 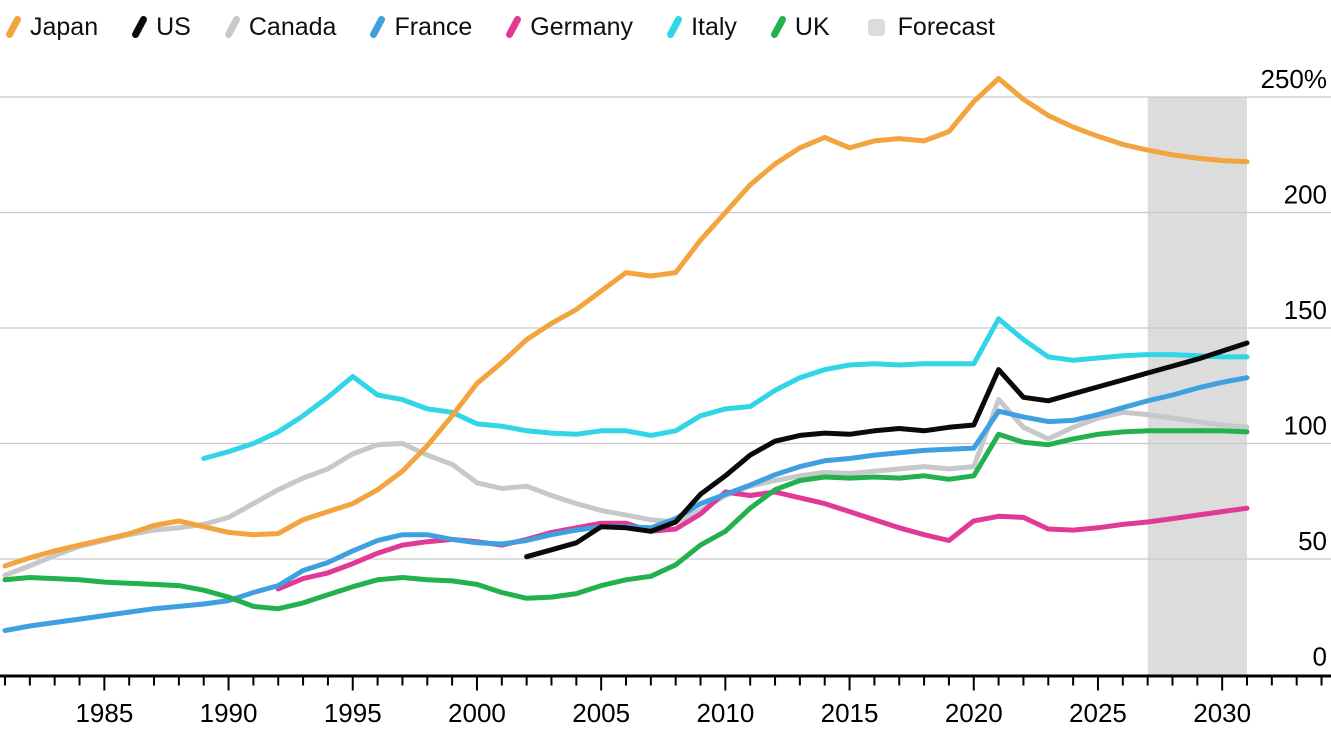 I want to click on legend-item-japan: Japan, so click(x=51, y=26).